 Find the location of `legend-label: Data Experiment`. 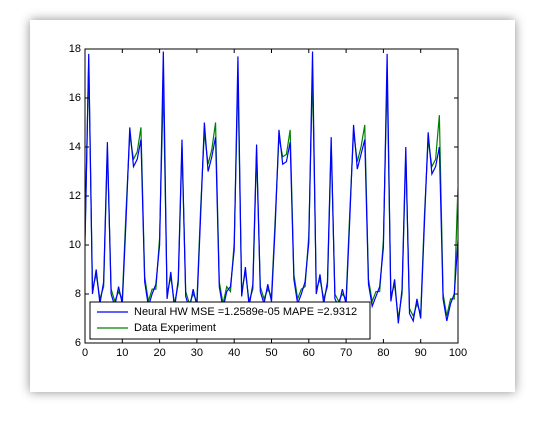

legend-label: Data Experiment is located at coordinates (175, 328).